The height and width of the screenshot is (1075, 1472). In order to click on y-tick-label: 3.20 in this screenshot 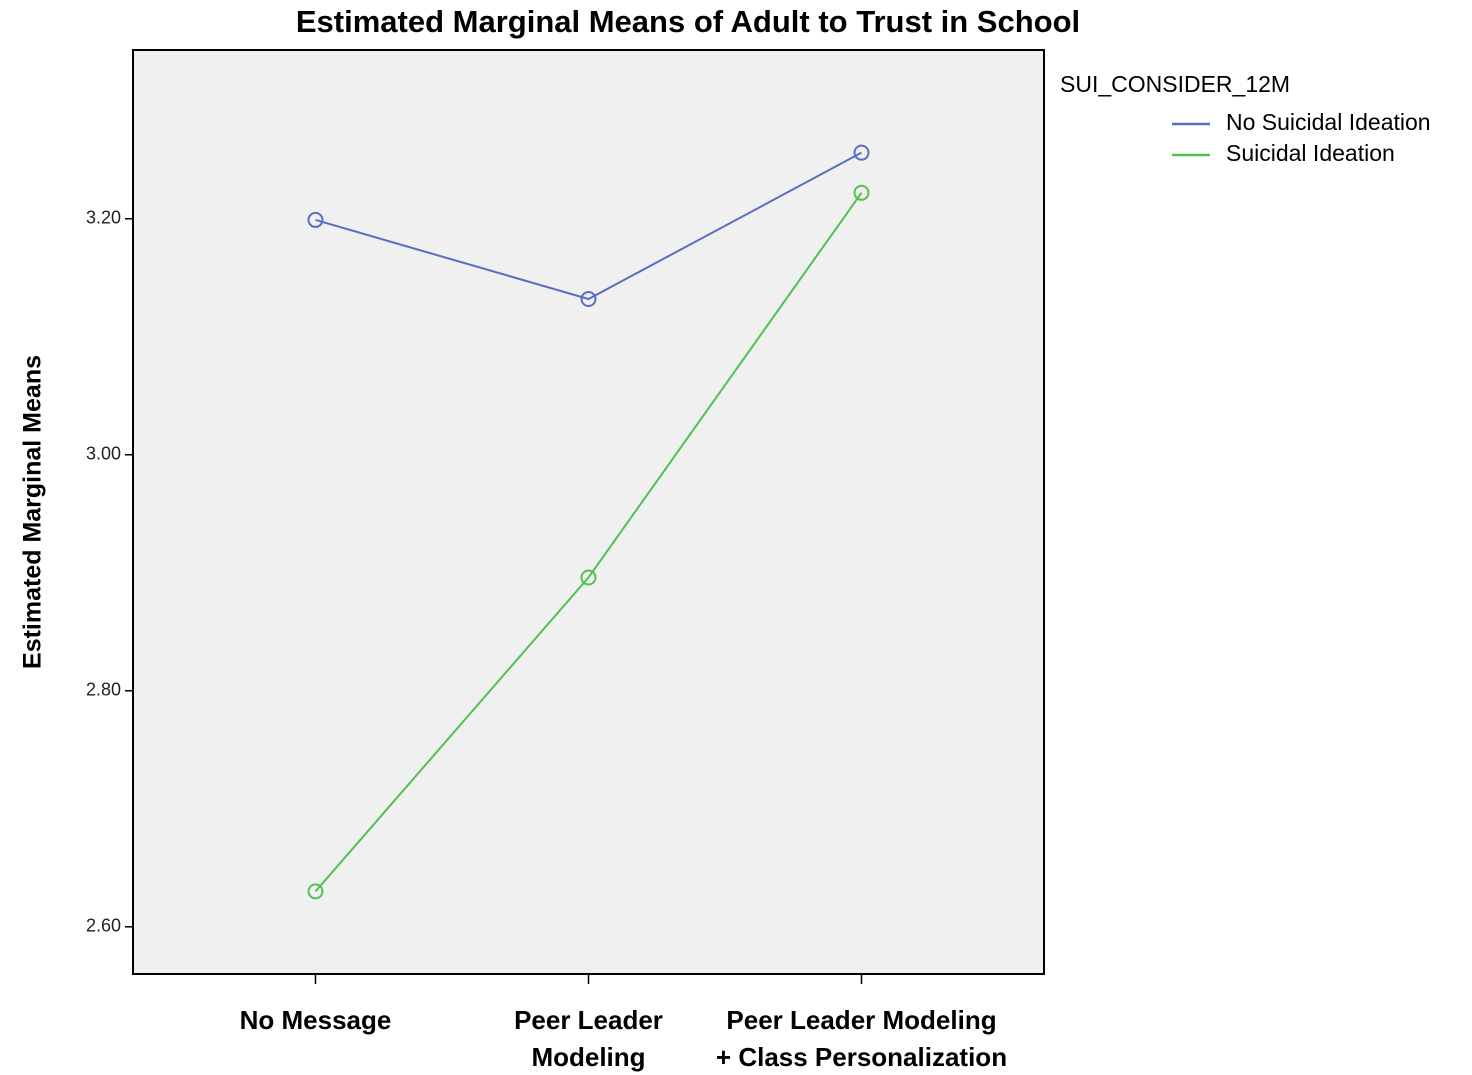, I will do `click(103, 218)`.